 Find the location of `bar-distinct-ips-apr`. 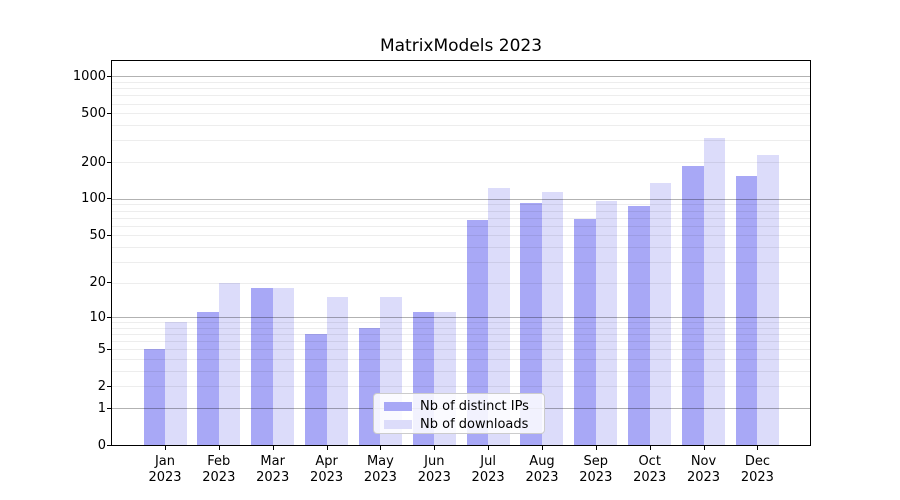

bar-distinct-ips-apr is located at coordinates (316, 389).